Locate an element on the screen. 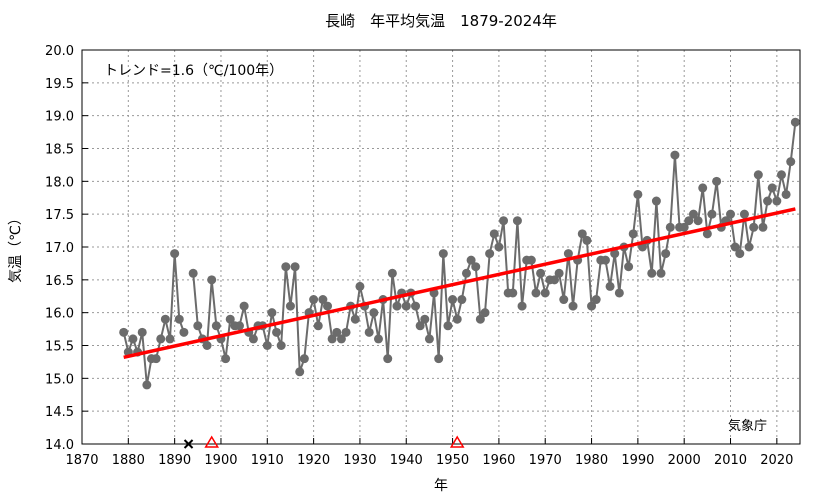 The height and width of the screenshot is (502, 833). y-tick-label: 17.5 is located at coordinates (59, 215).